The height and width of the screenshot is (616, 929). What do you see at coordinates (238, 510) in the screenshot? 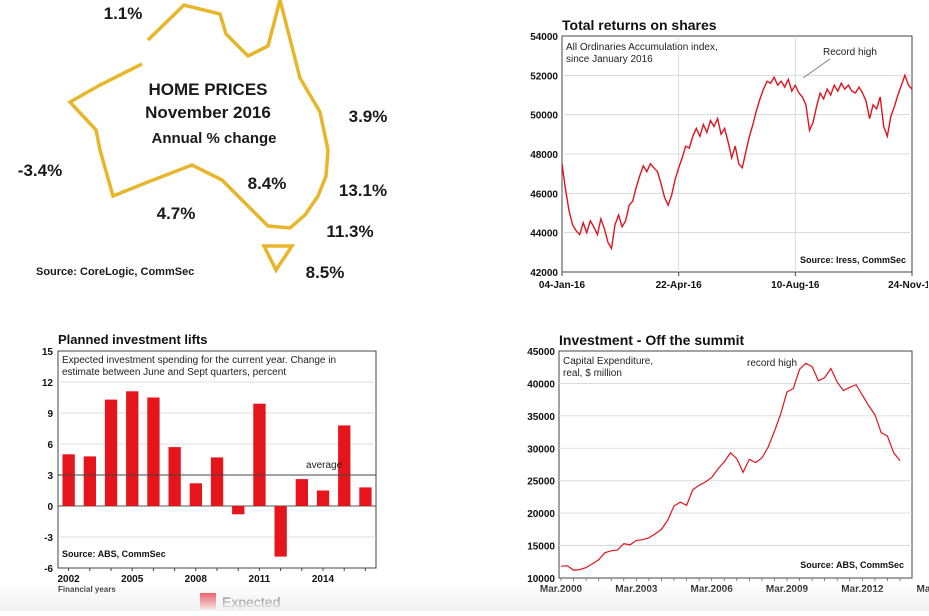
I see `bar-2010` at bounding box center [238, 510].